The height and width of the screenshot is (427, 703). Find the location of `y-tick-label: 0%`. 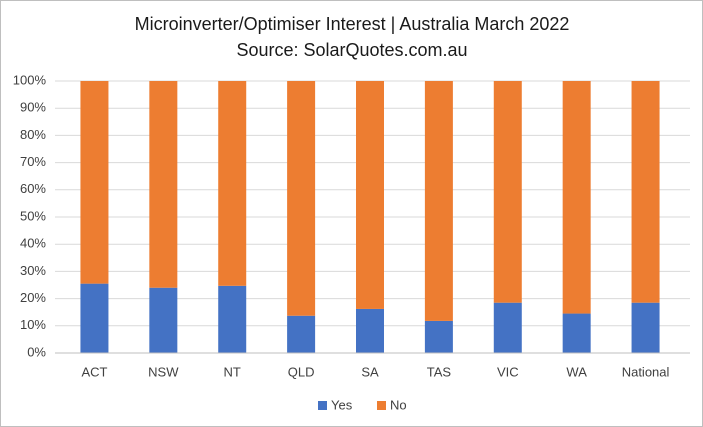

y-tick-label: 0% is located at coordinates (36, 351).